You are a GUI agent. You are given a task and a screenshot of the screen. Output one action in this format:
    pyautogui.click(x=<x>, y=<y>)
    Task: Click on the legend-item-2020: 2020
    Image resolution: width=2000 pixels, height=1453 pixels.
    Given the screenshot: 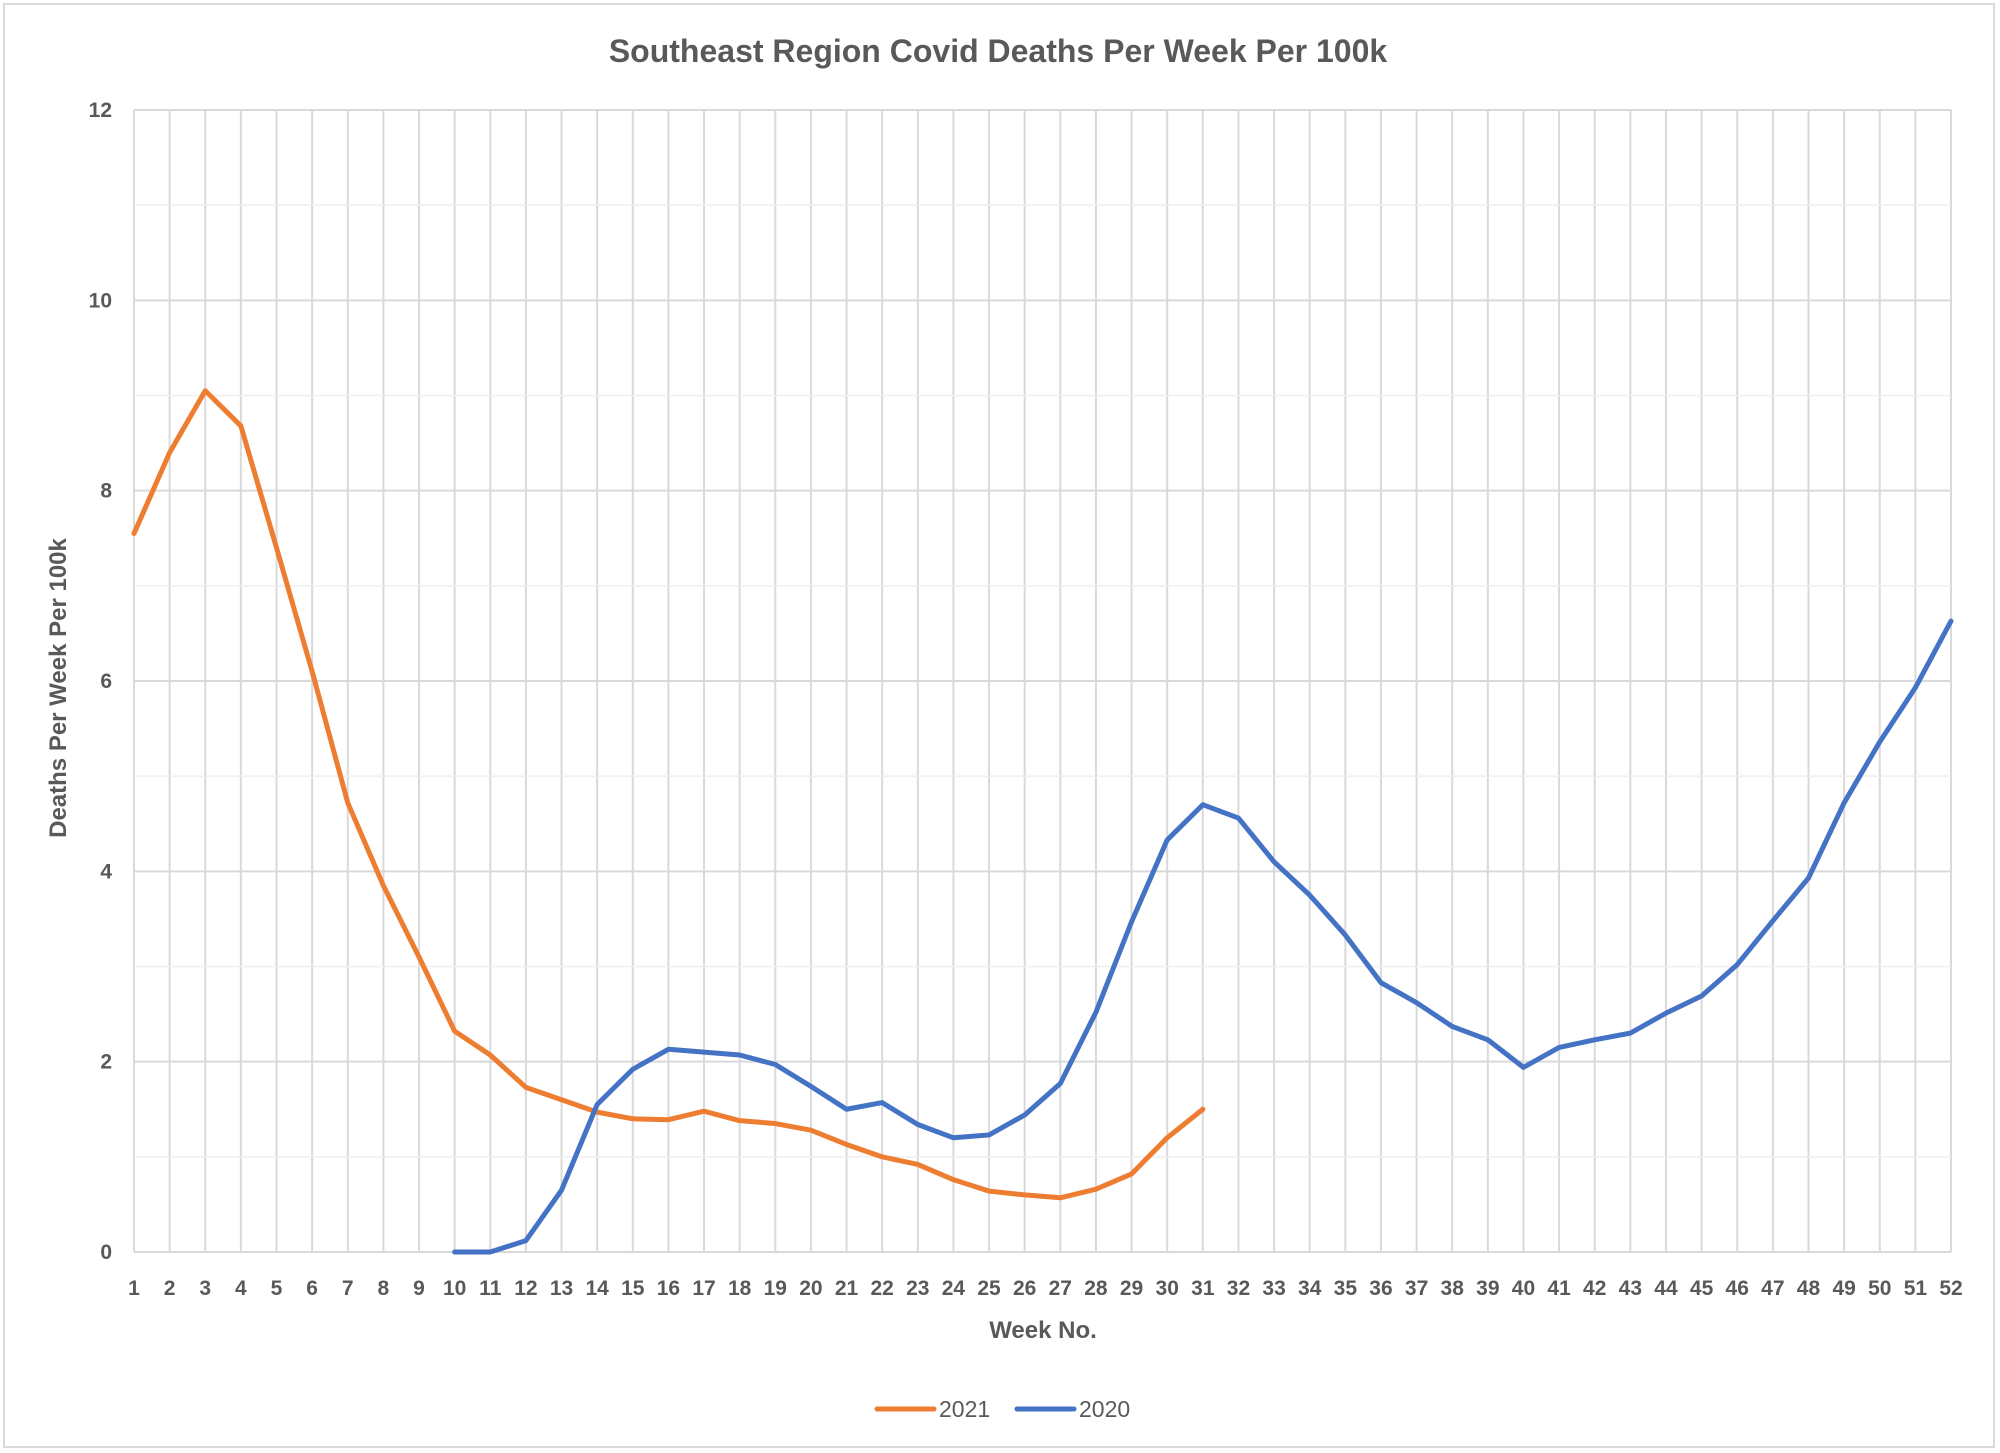 What is the action you would take?
    pyautogui.click(x=1072, y=1409)
    